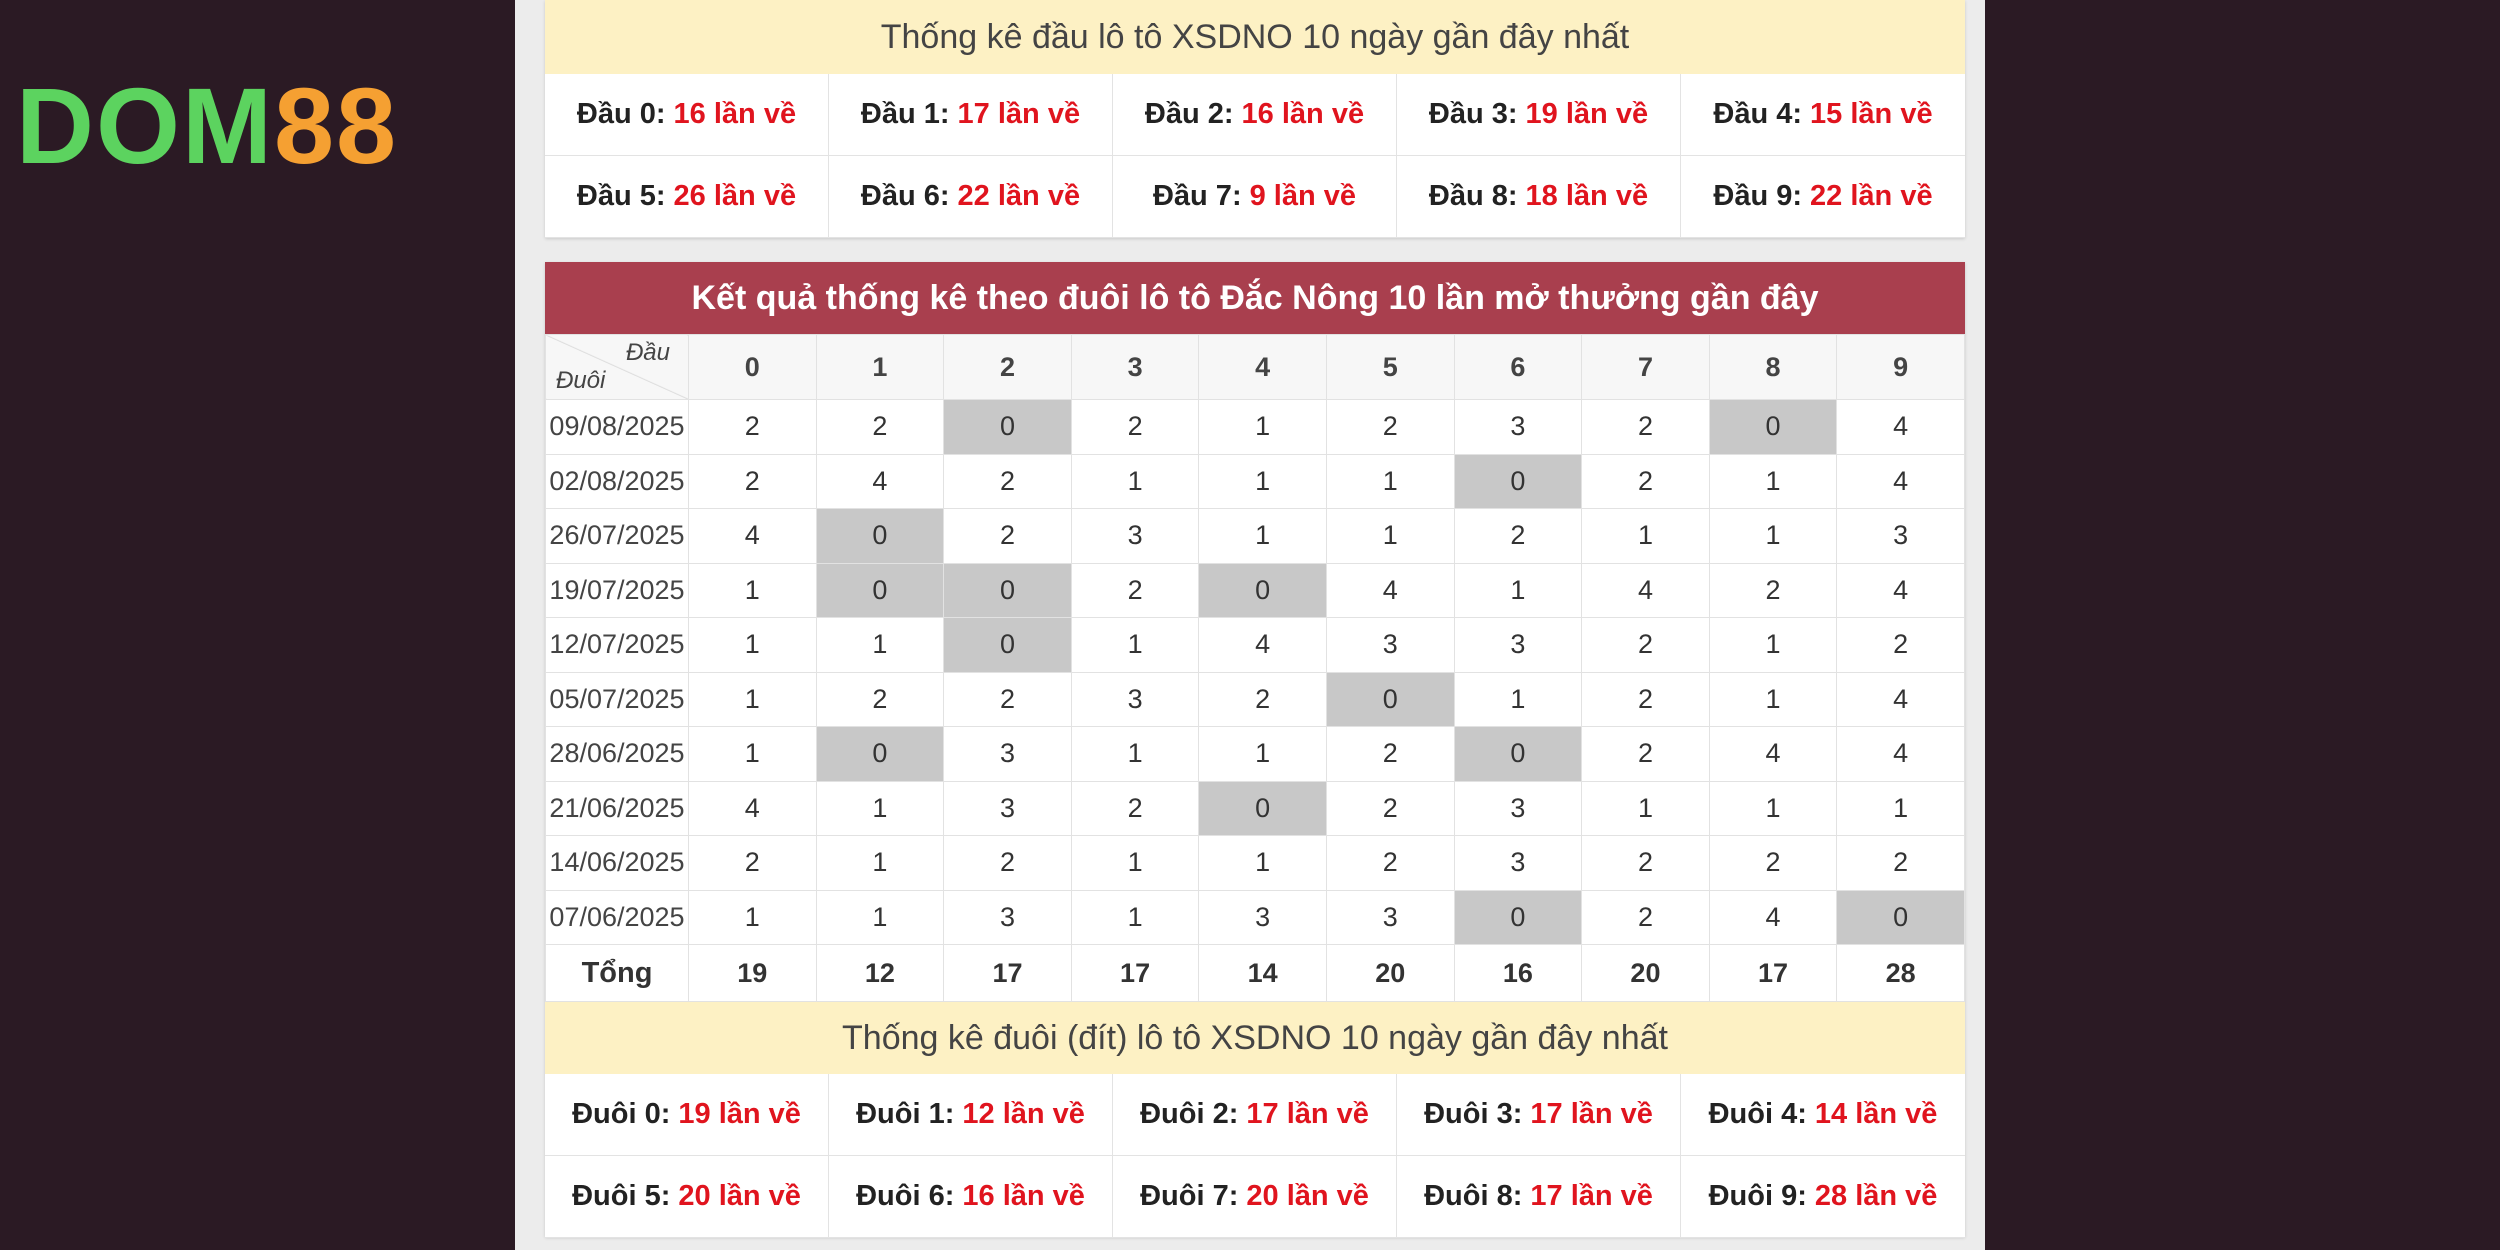 Image resolution: width=2500 pixels, height=1250 pixels. Describe the element at coordinates (617, 973) in the screenshot. I see `total-label: Tổng` at that location.